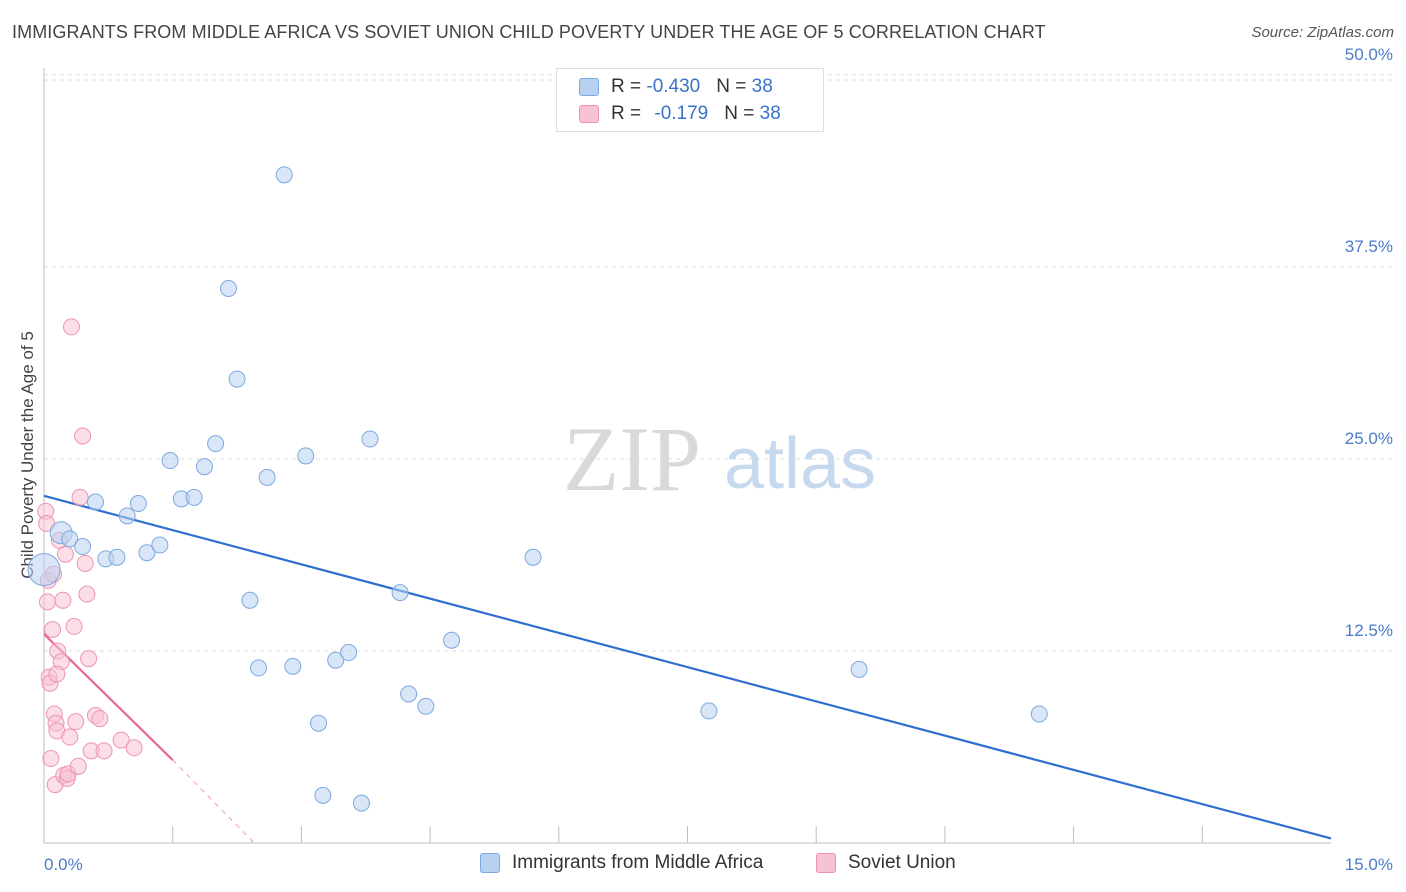 The height and width of the screenshot is (892, 1406). Describe the element at coordinates (589, 114) in the screenshot. I see `legend-swatch-pink` at that location.